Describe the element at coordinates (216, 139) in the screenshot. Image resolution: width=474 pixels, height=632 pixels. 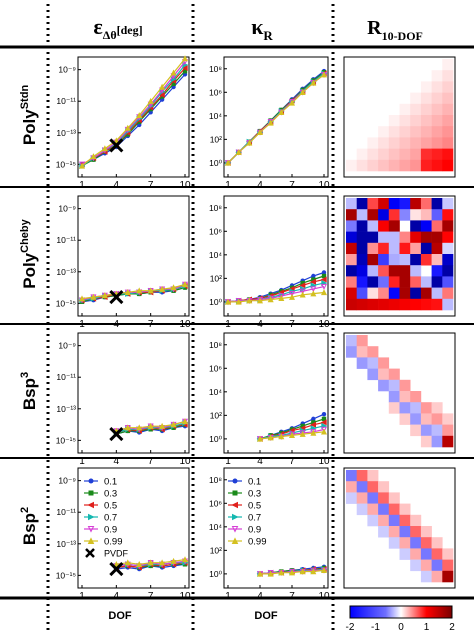
I see `kappa-0-ytick-label-3: 10²` at that location.